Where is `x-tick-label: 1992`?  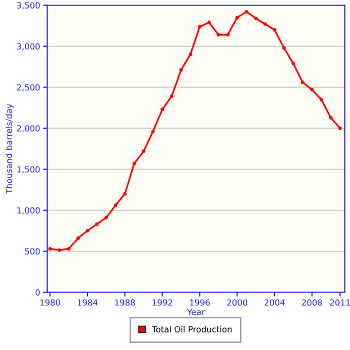
x-tick-label: 1992 is located at coordinates (162, 302).